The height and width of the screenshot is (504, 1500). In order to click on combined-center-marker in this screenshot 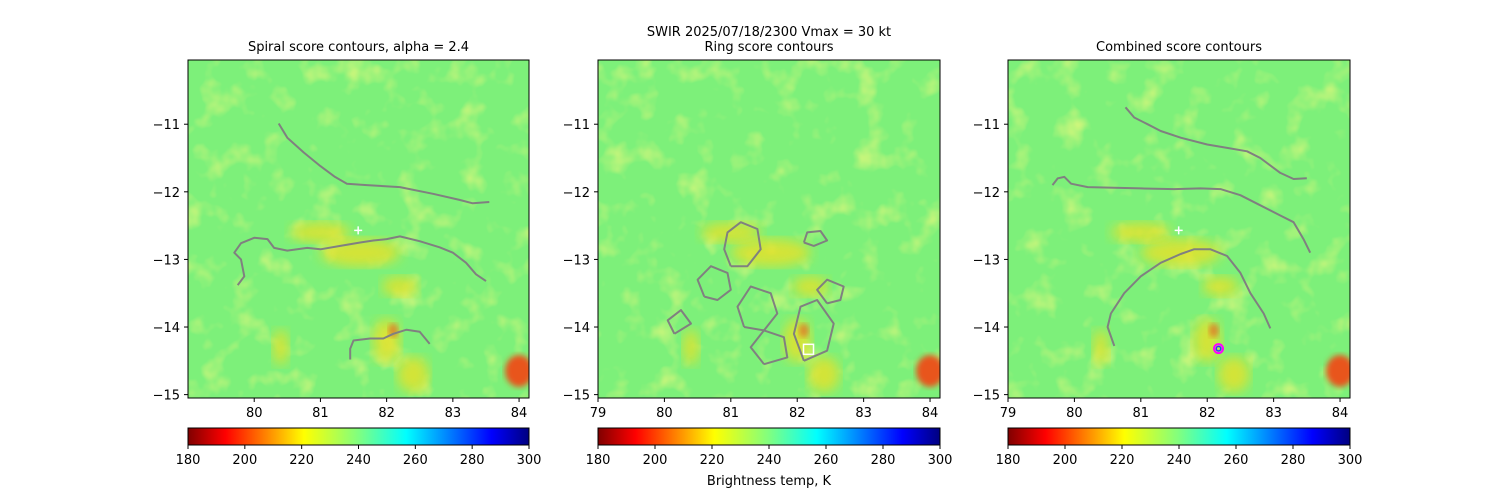, I will do `click(1219, 349)`.